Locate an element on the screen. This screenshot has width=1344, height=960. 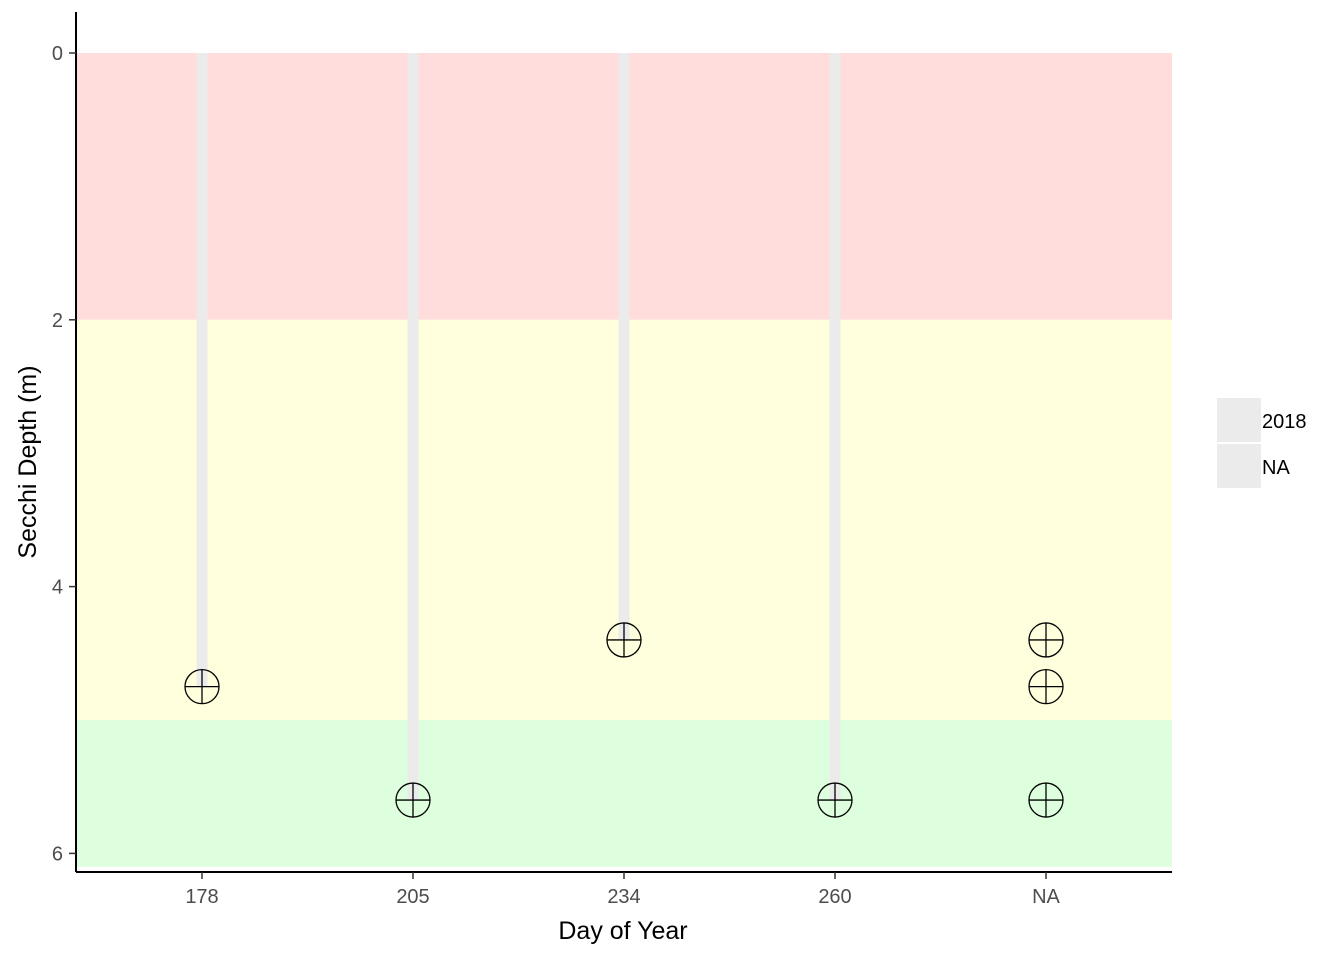
data-points is located at coordinates (624, 720).